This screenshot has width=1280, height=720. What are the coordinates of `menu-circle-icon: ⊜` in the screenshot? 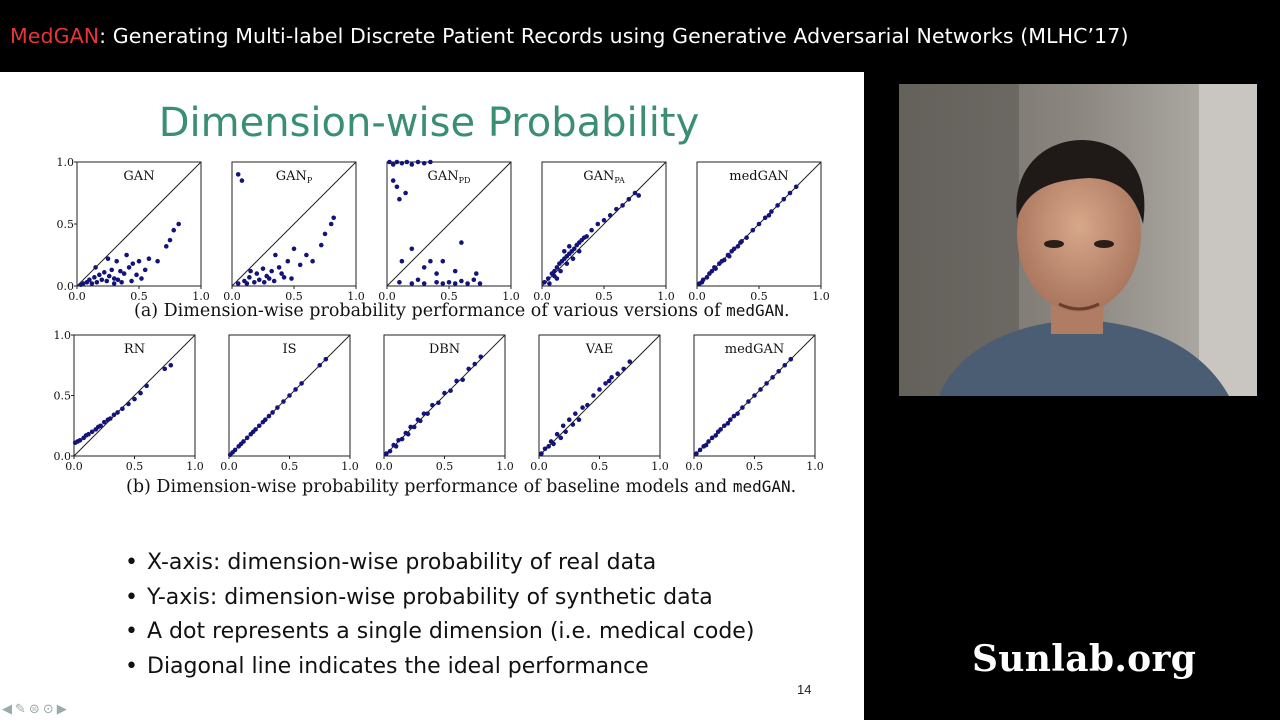 It's located at (34, 709).